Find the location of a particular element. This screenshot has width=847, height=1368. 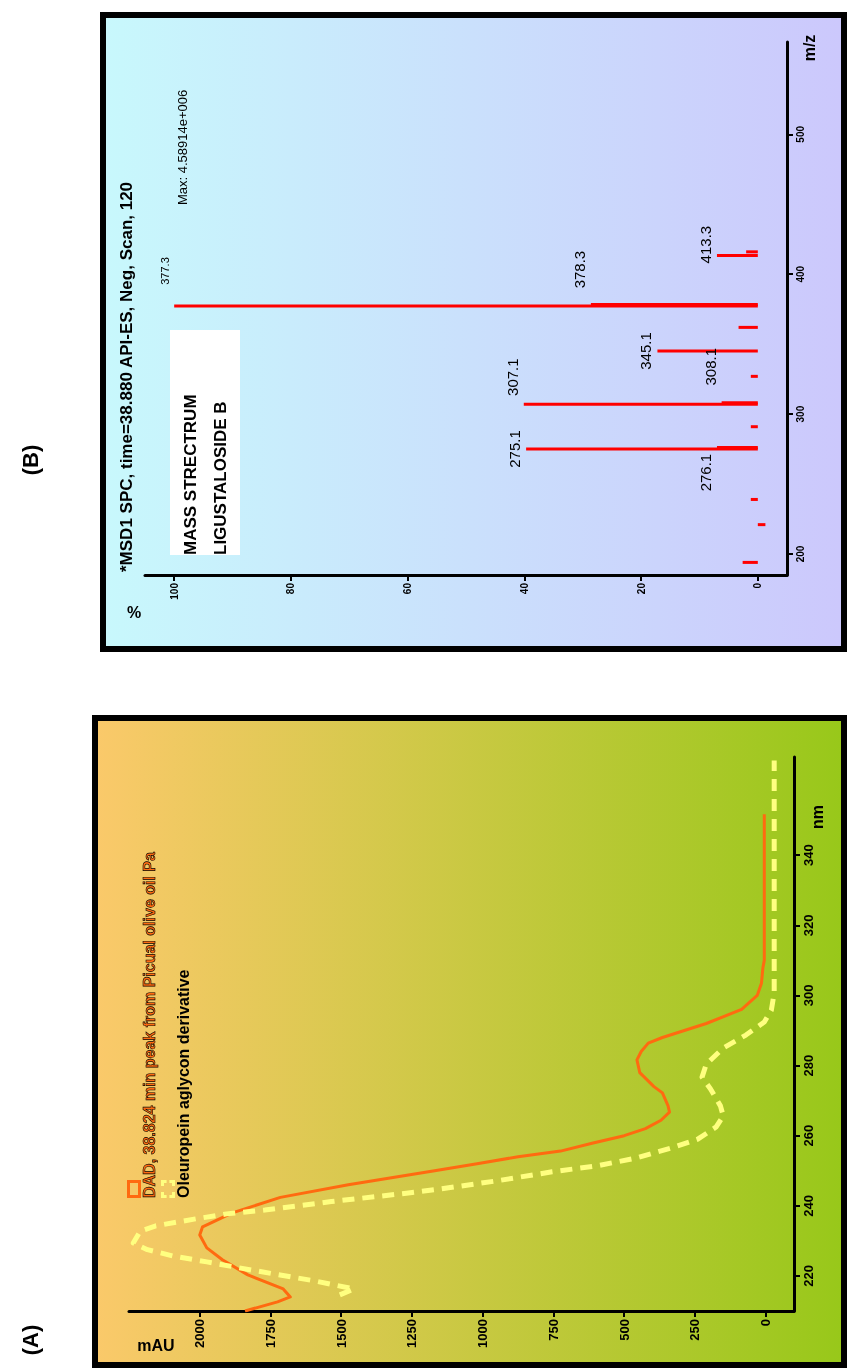

annotation: 345.1 is located at coordinates (646, 351).